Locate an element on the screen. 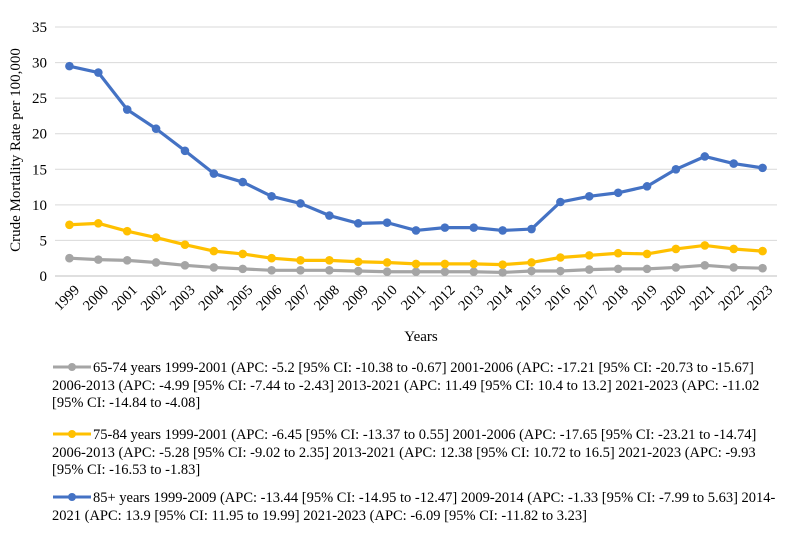 This screenshot has width=792, height=535. x-tick-label: 2017 is located at coordinates (587, 298).